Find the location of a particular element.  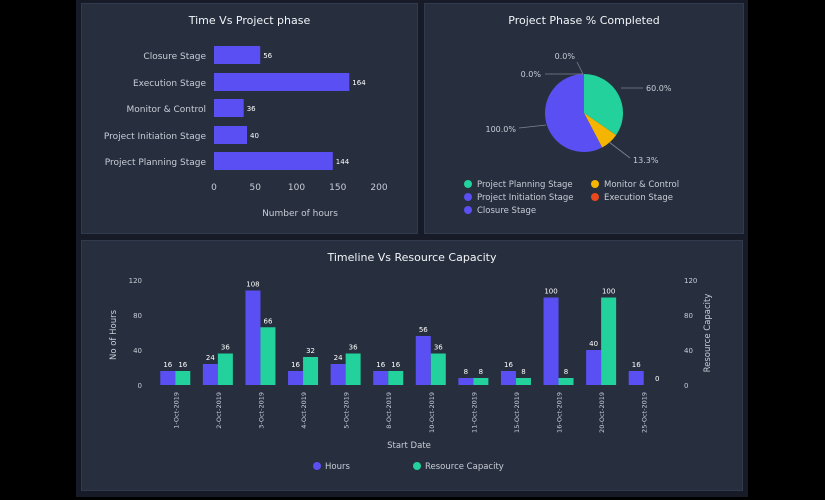

x-tick-label: 4-Oct-2019 is located at coordinates (304, 410).